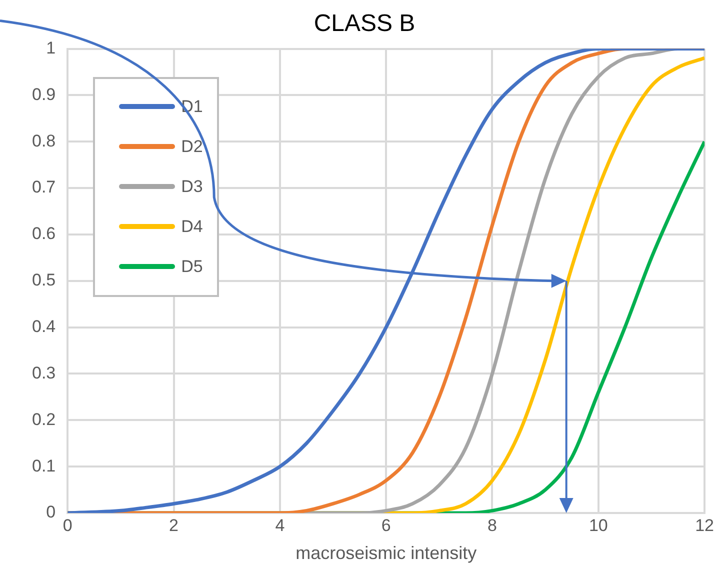 This screenshot has height=573, width=717. I want to click on legend-label: D2, so click(192, 146).